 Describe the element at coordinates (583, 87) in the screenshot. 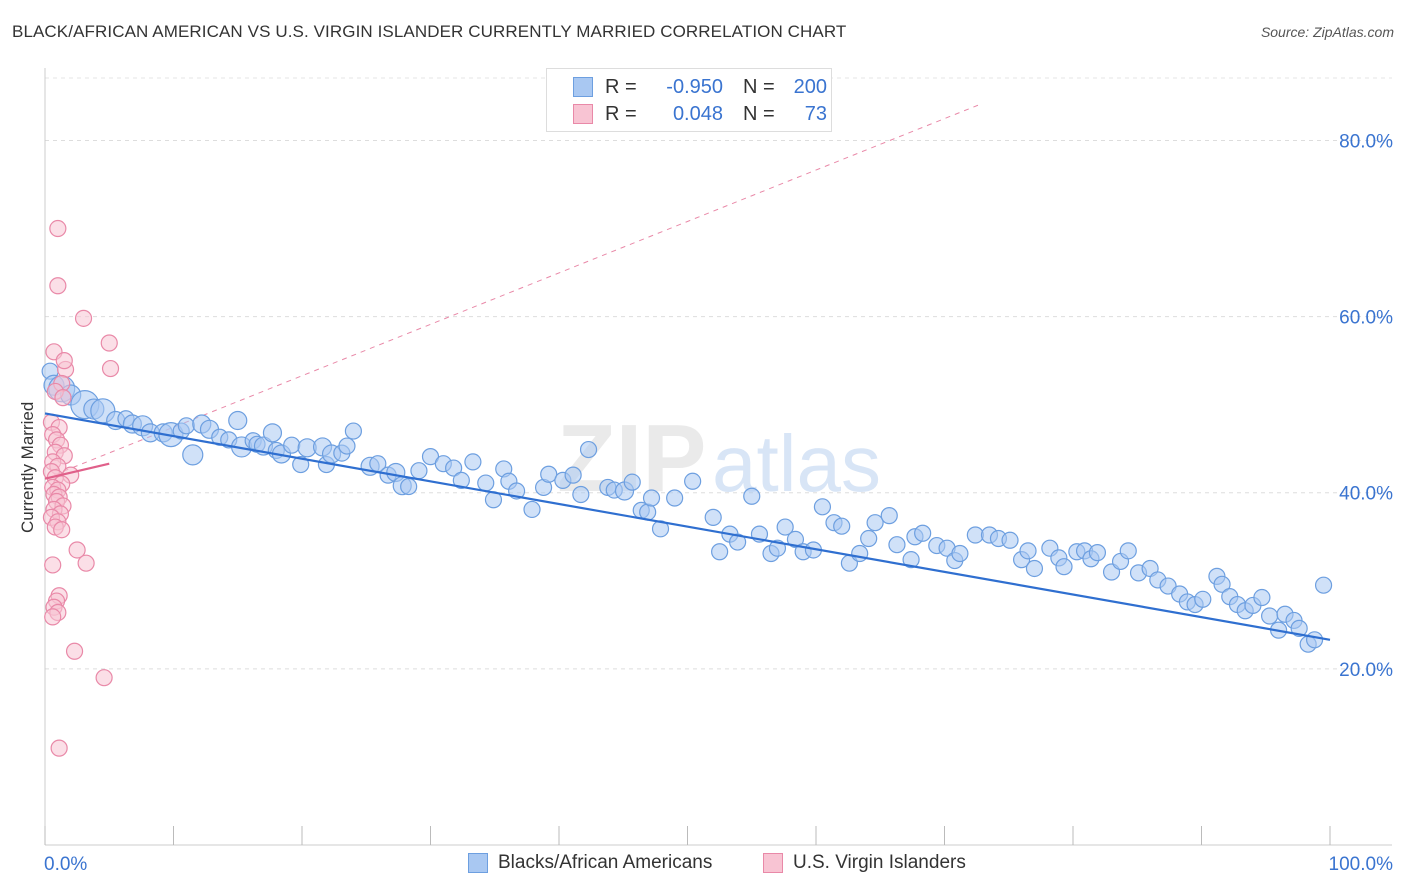

I see `legend-swatch-blue` at that location.